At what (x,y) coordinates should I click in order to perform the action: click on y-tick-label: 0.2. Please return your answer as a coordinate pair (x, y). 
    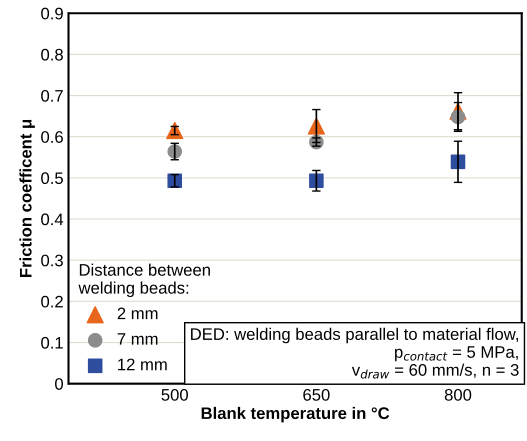
    Looking at the image, I should click on (52, 302).